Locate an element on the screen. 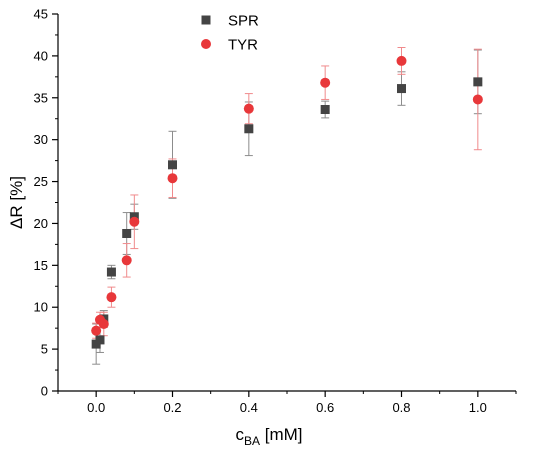 The width and height of the screenshot is (550, 454). y-tick-label: 45 is located at coordinates (41, 14).